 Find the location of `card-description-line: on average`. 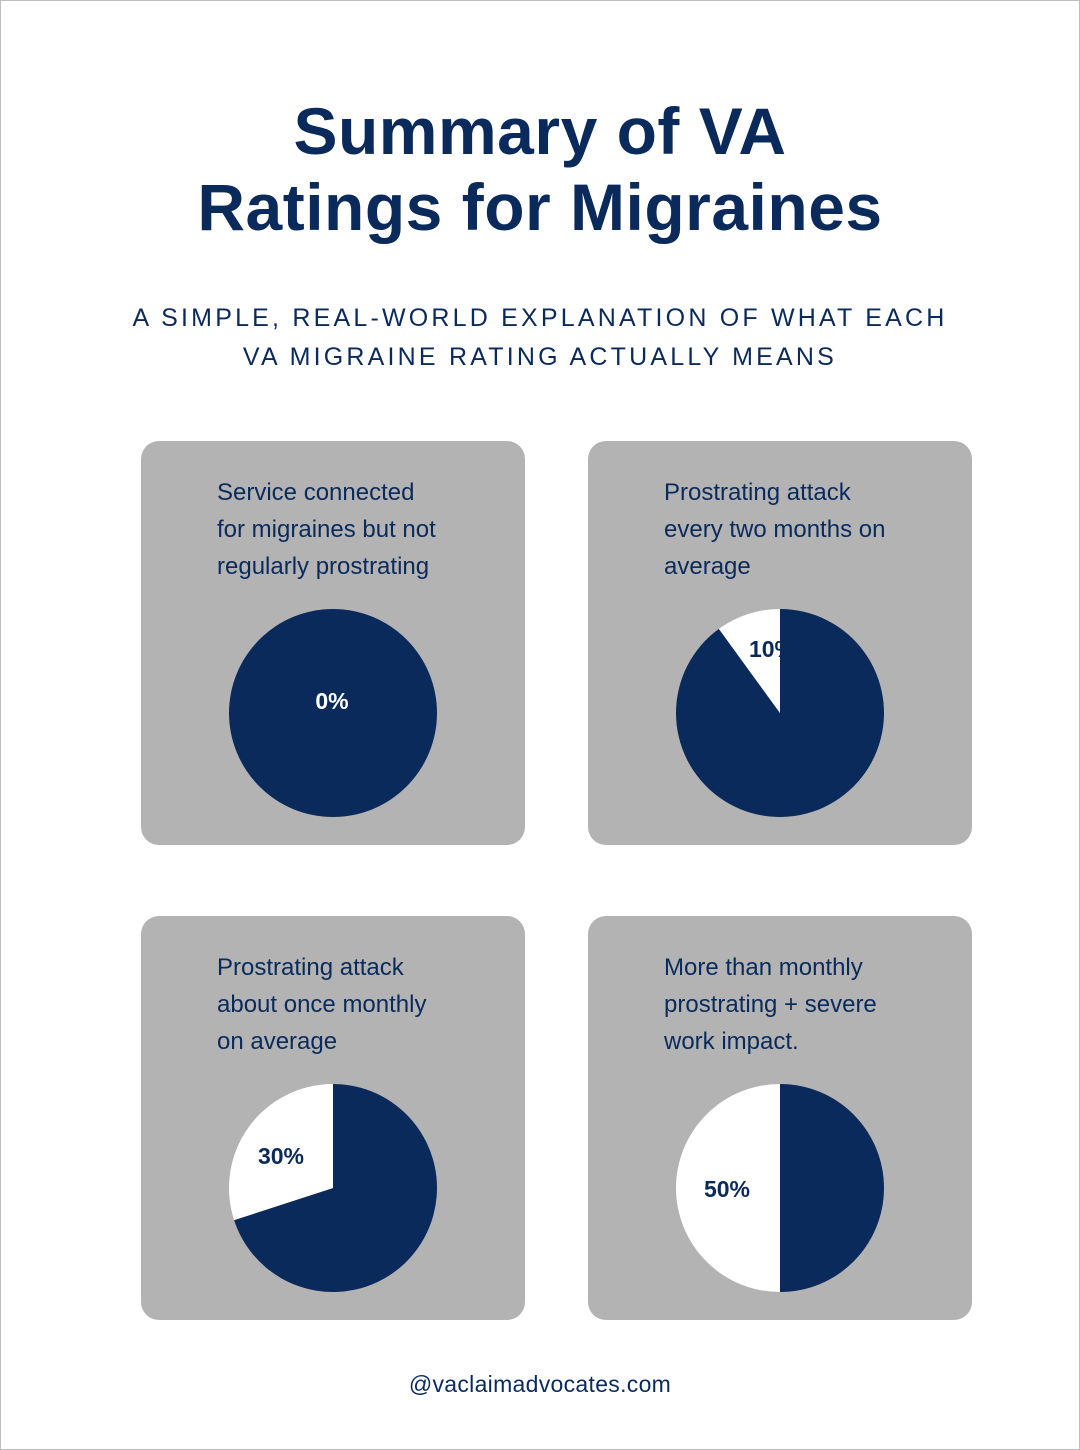

card-description-line: on average is located at coordinates (277, 1041).